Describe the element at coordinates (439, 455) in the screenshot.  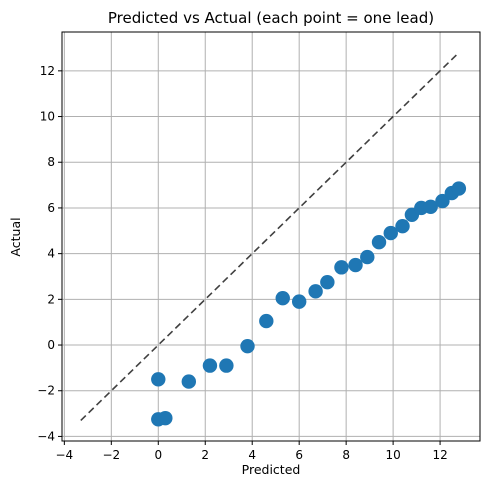
I see `x-tick-label: 12` at that location.